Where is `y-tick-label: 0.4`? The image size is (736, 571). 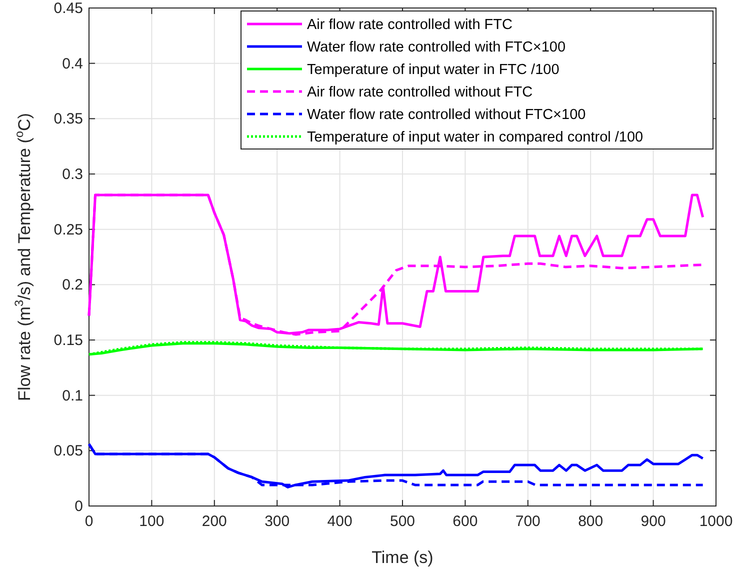
y-tick-label: 0.4 is located at coordinates (72, 63).